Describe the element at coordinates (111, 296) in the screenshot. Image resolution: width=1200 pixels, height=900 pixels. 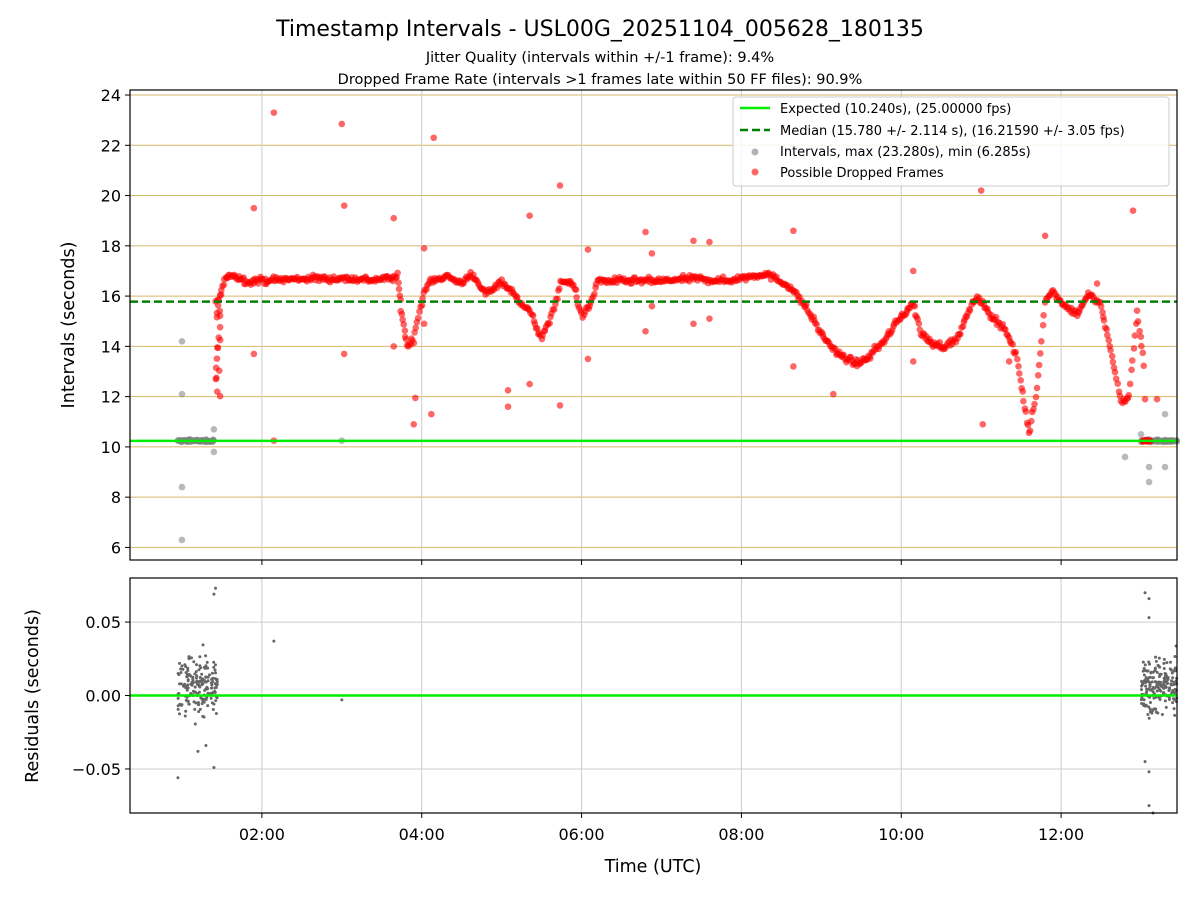
I see `intervals-y-tick-label: 16` at that location.